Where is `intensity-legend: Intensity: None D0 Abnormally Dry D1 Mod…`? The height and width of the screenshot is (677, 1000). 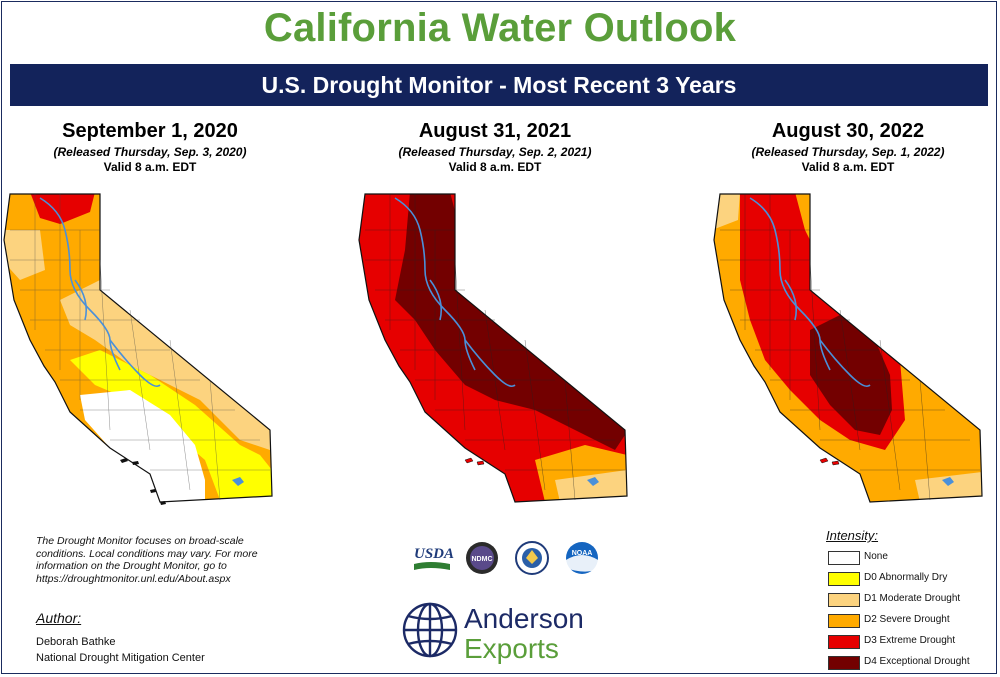
intensity-legend: Intensity: None D0 Abnormally Dry D1 Mod… is located at coordinates (911, 601).